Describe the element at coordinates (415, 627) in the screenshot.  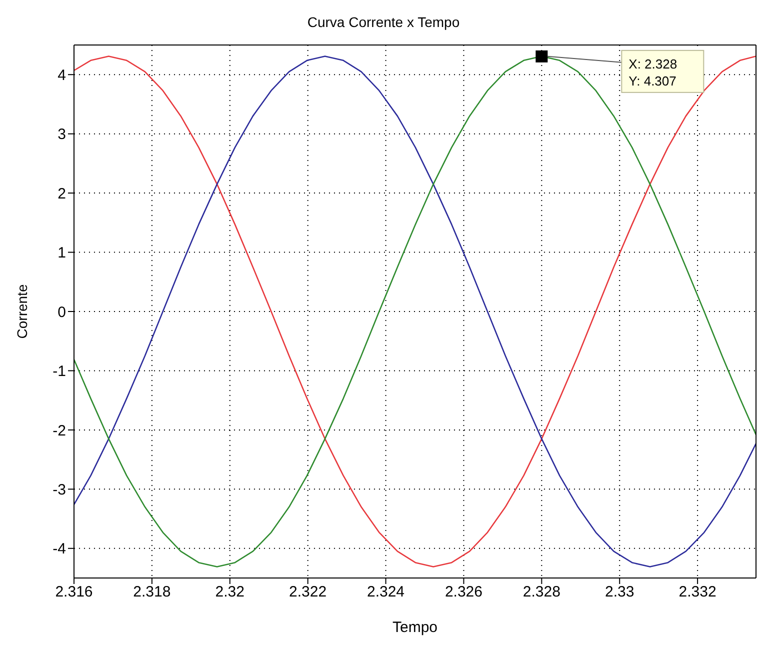
I see `x-axis-title: Tempo` at that location.